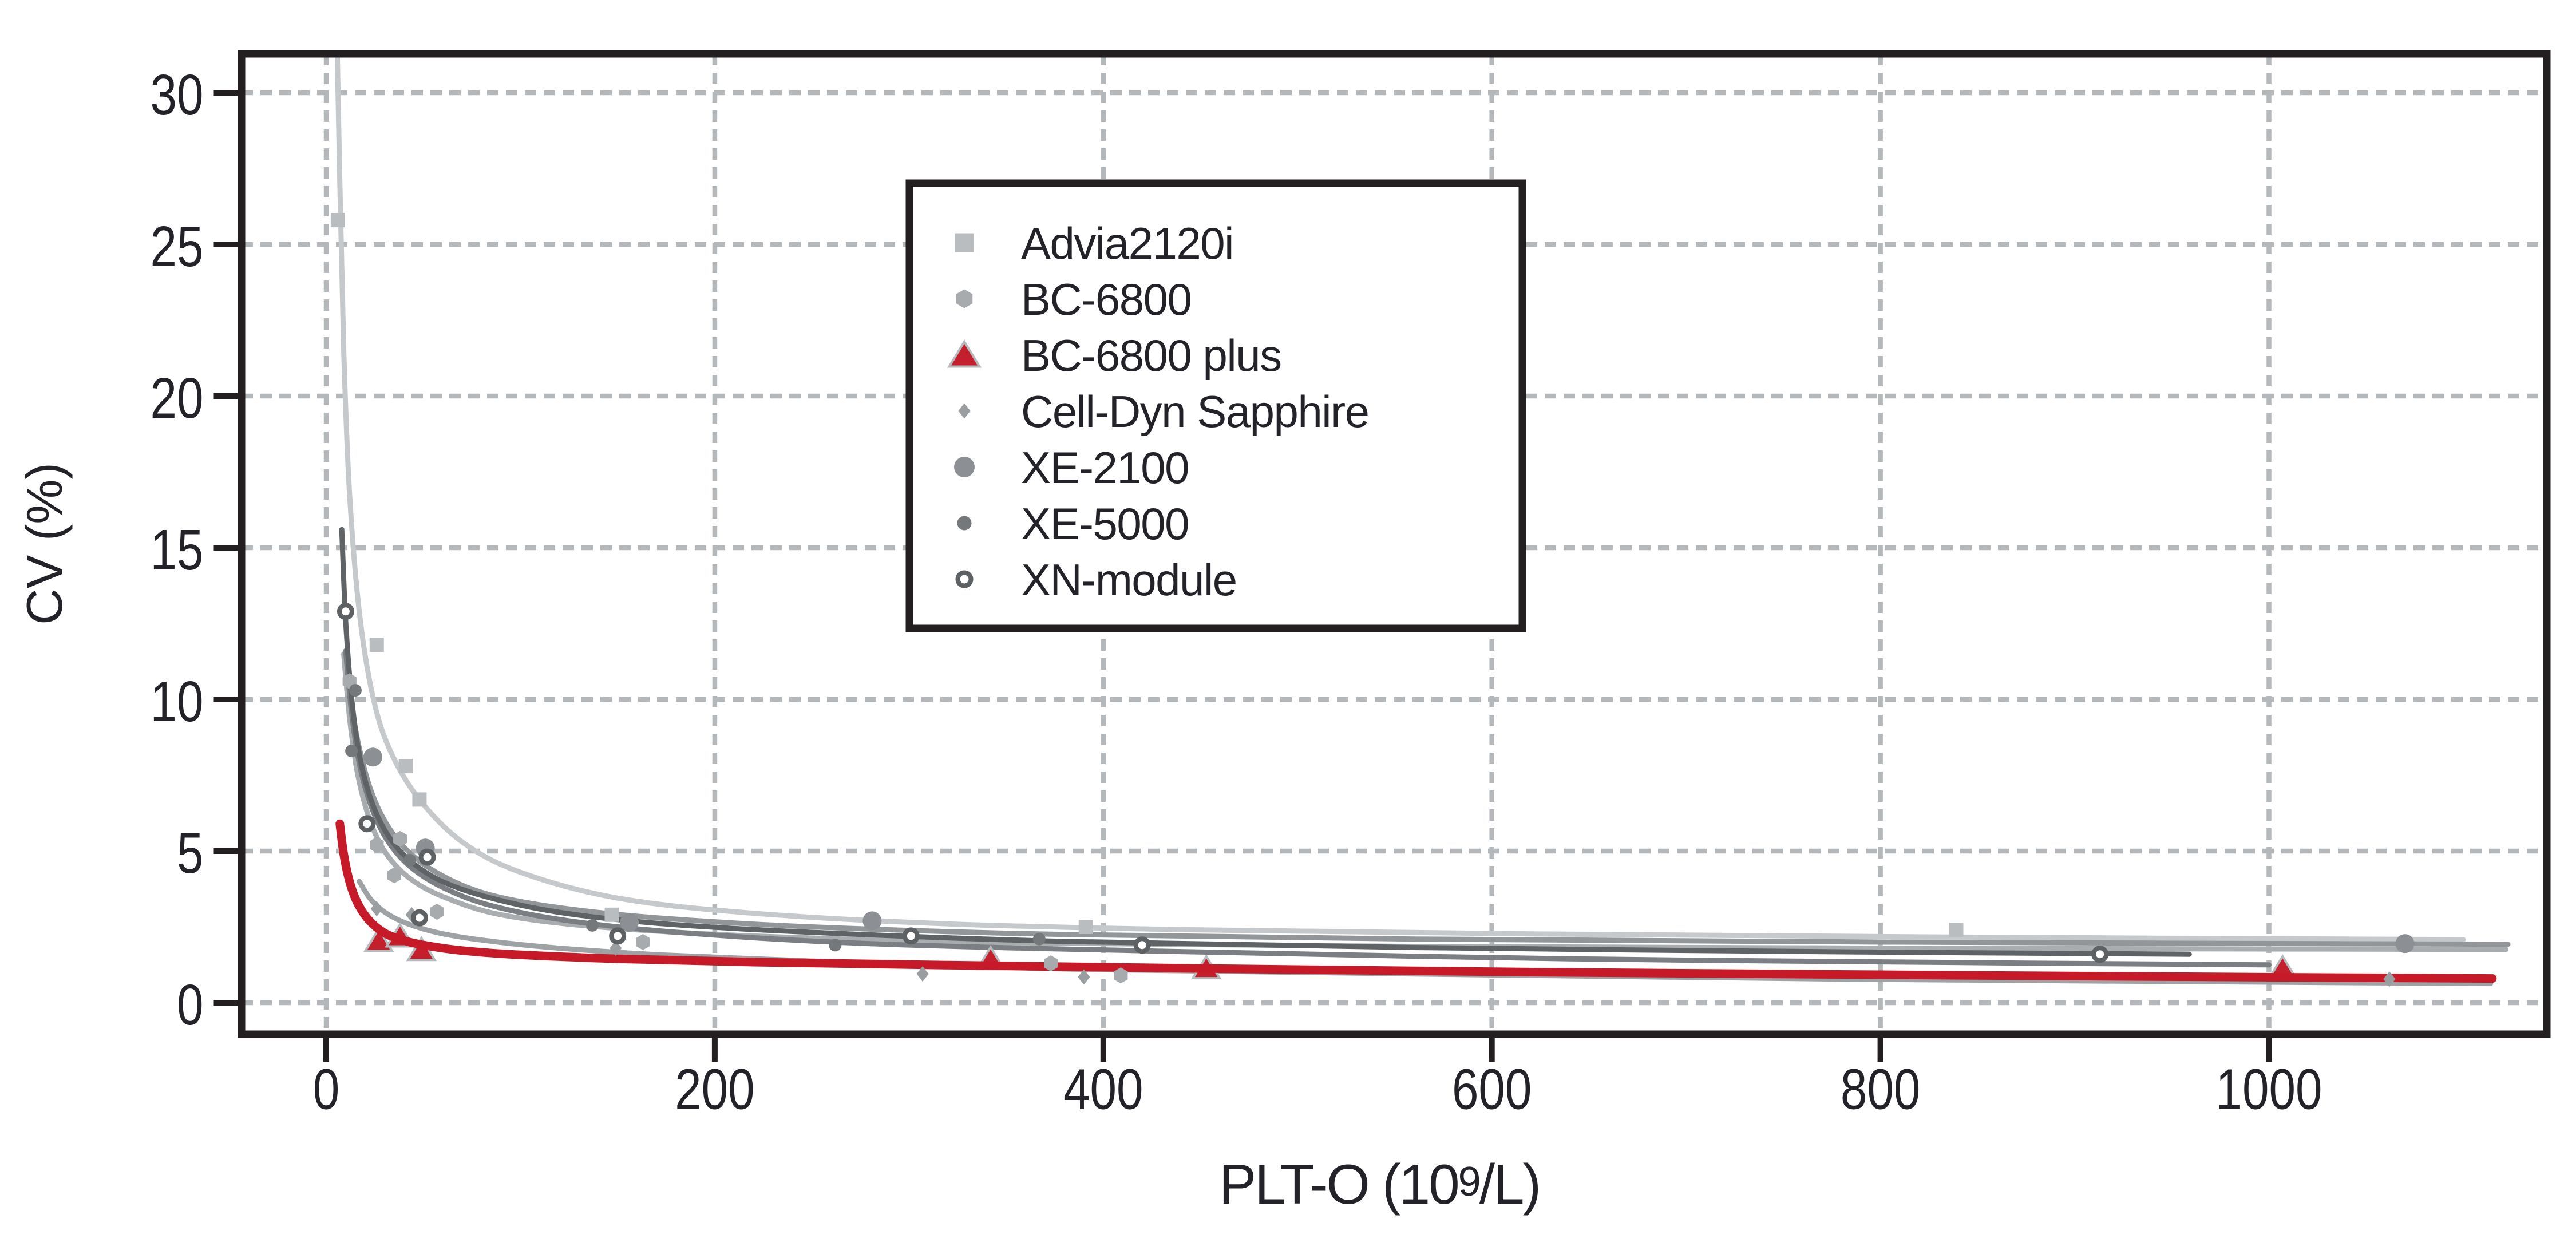 Image resolution: width=2576 pixels, height=1254 pixels. I want to click on legend-item-xe-5000: XE-5000, so click(1073, 524).